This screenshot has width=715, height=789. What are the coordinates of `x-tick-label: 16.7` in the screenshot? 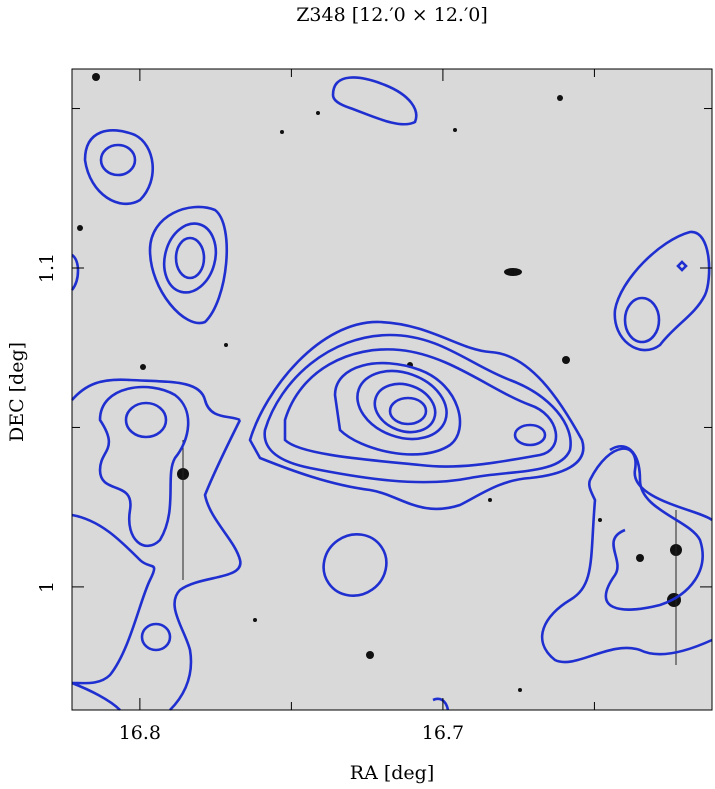 It's located at (443, 733).